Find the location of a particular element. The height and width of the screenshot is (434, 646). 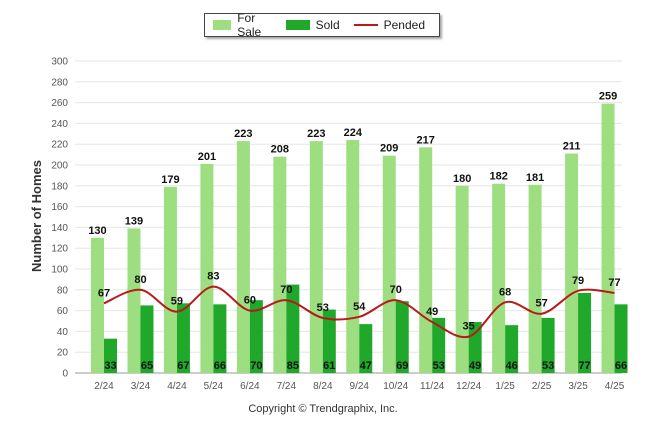

y-axis-label: Number of Homes is located at coordinates (36, 216).